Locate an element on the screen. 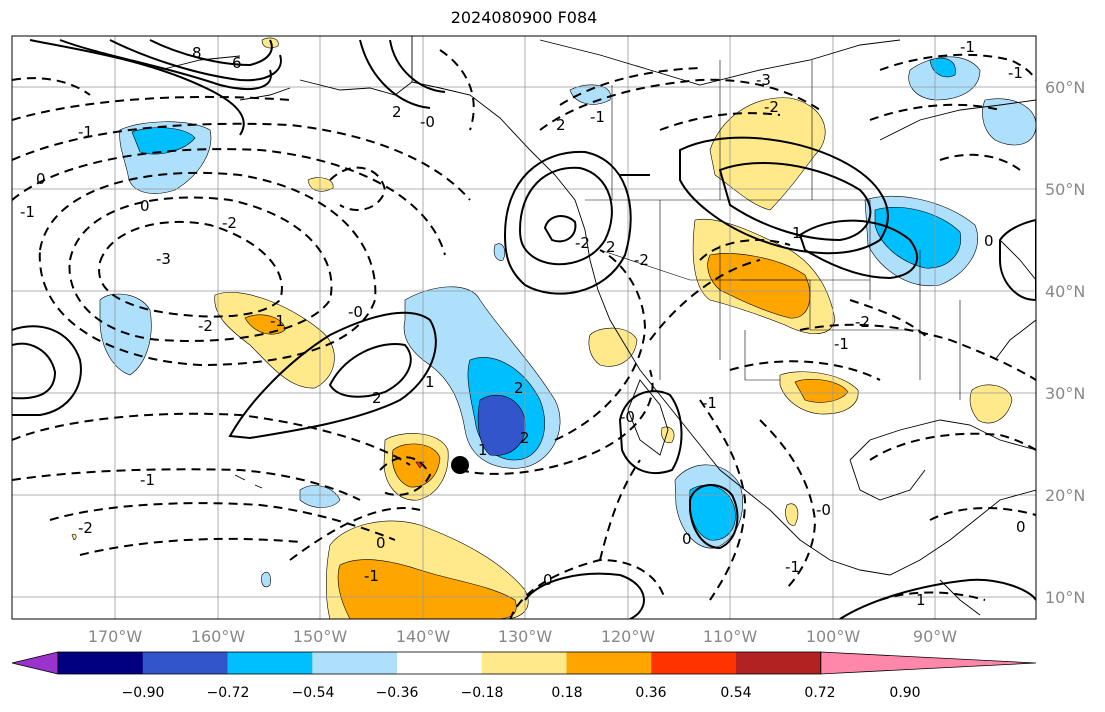 The width and height of the screenshot is (1105, 712). lon-label: 120°W is located at coordinates (628, 636).